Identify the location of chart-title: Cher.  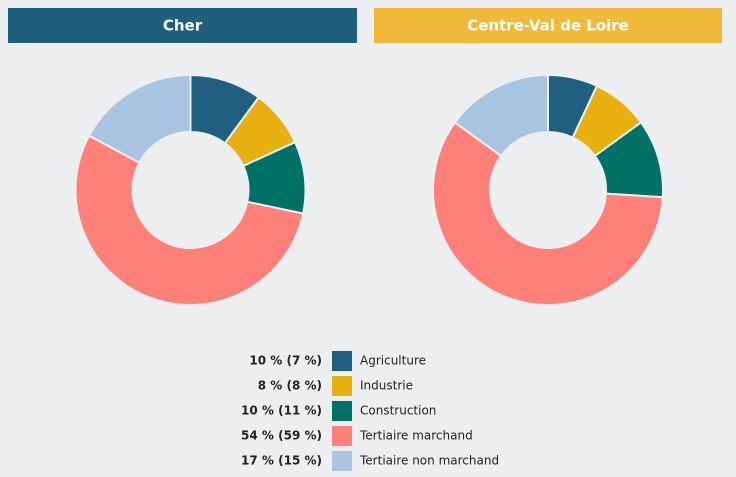
(183, 26).